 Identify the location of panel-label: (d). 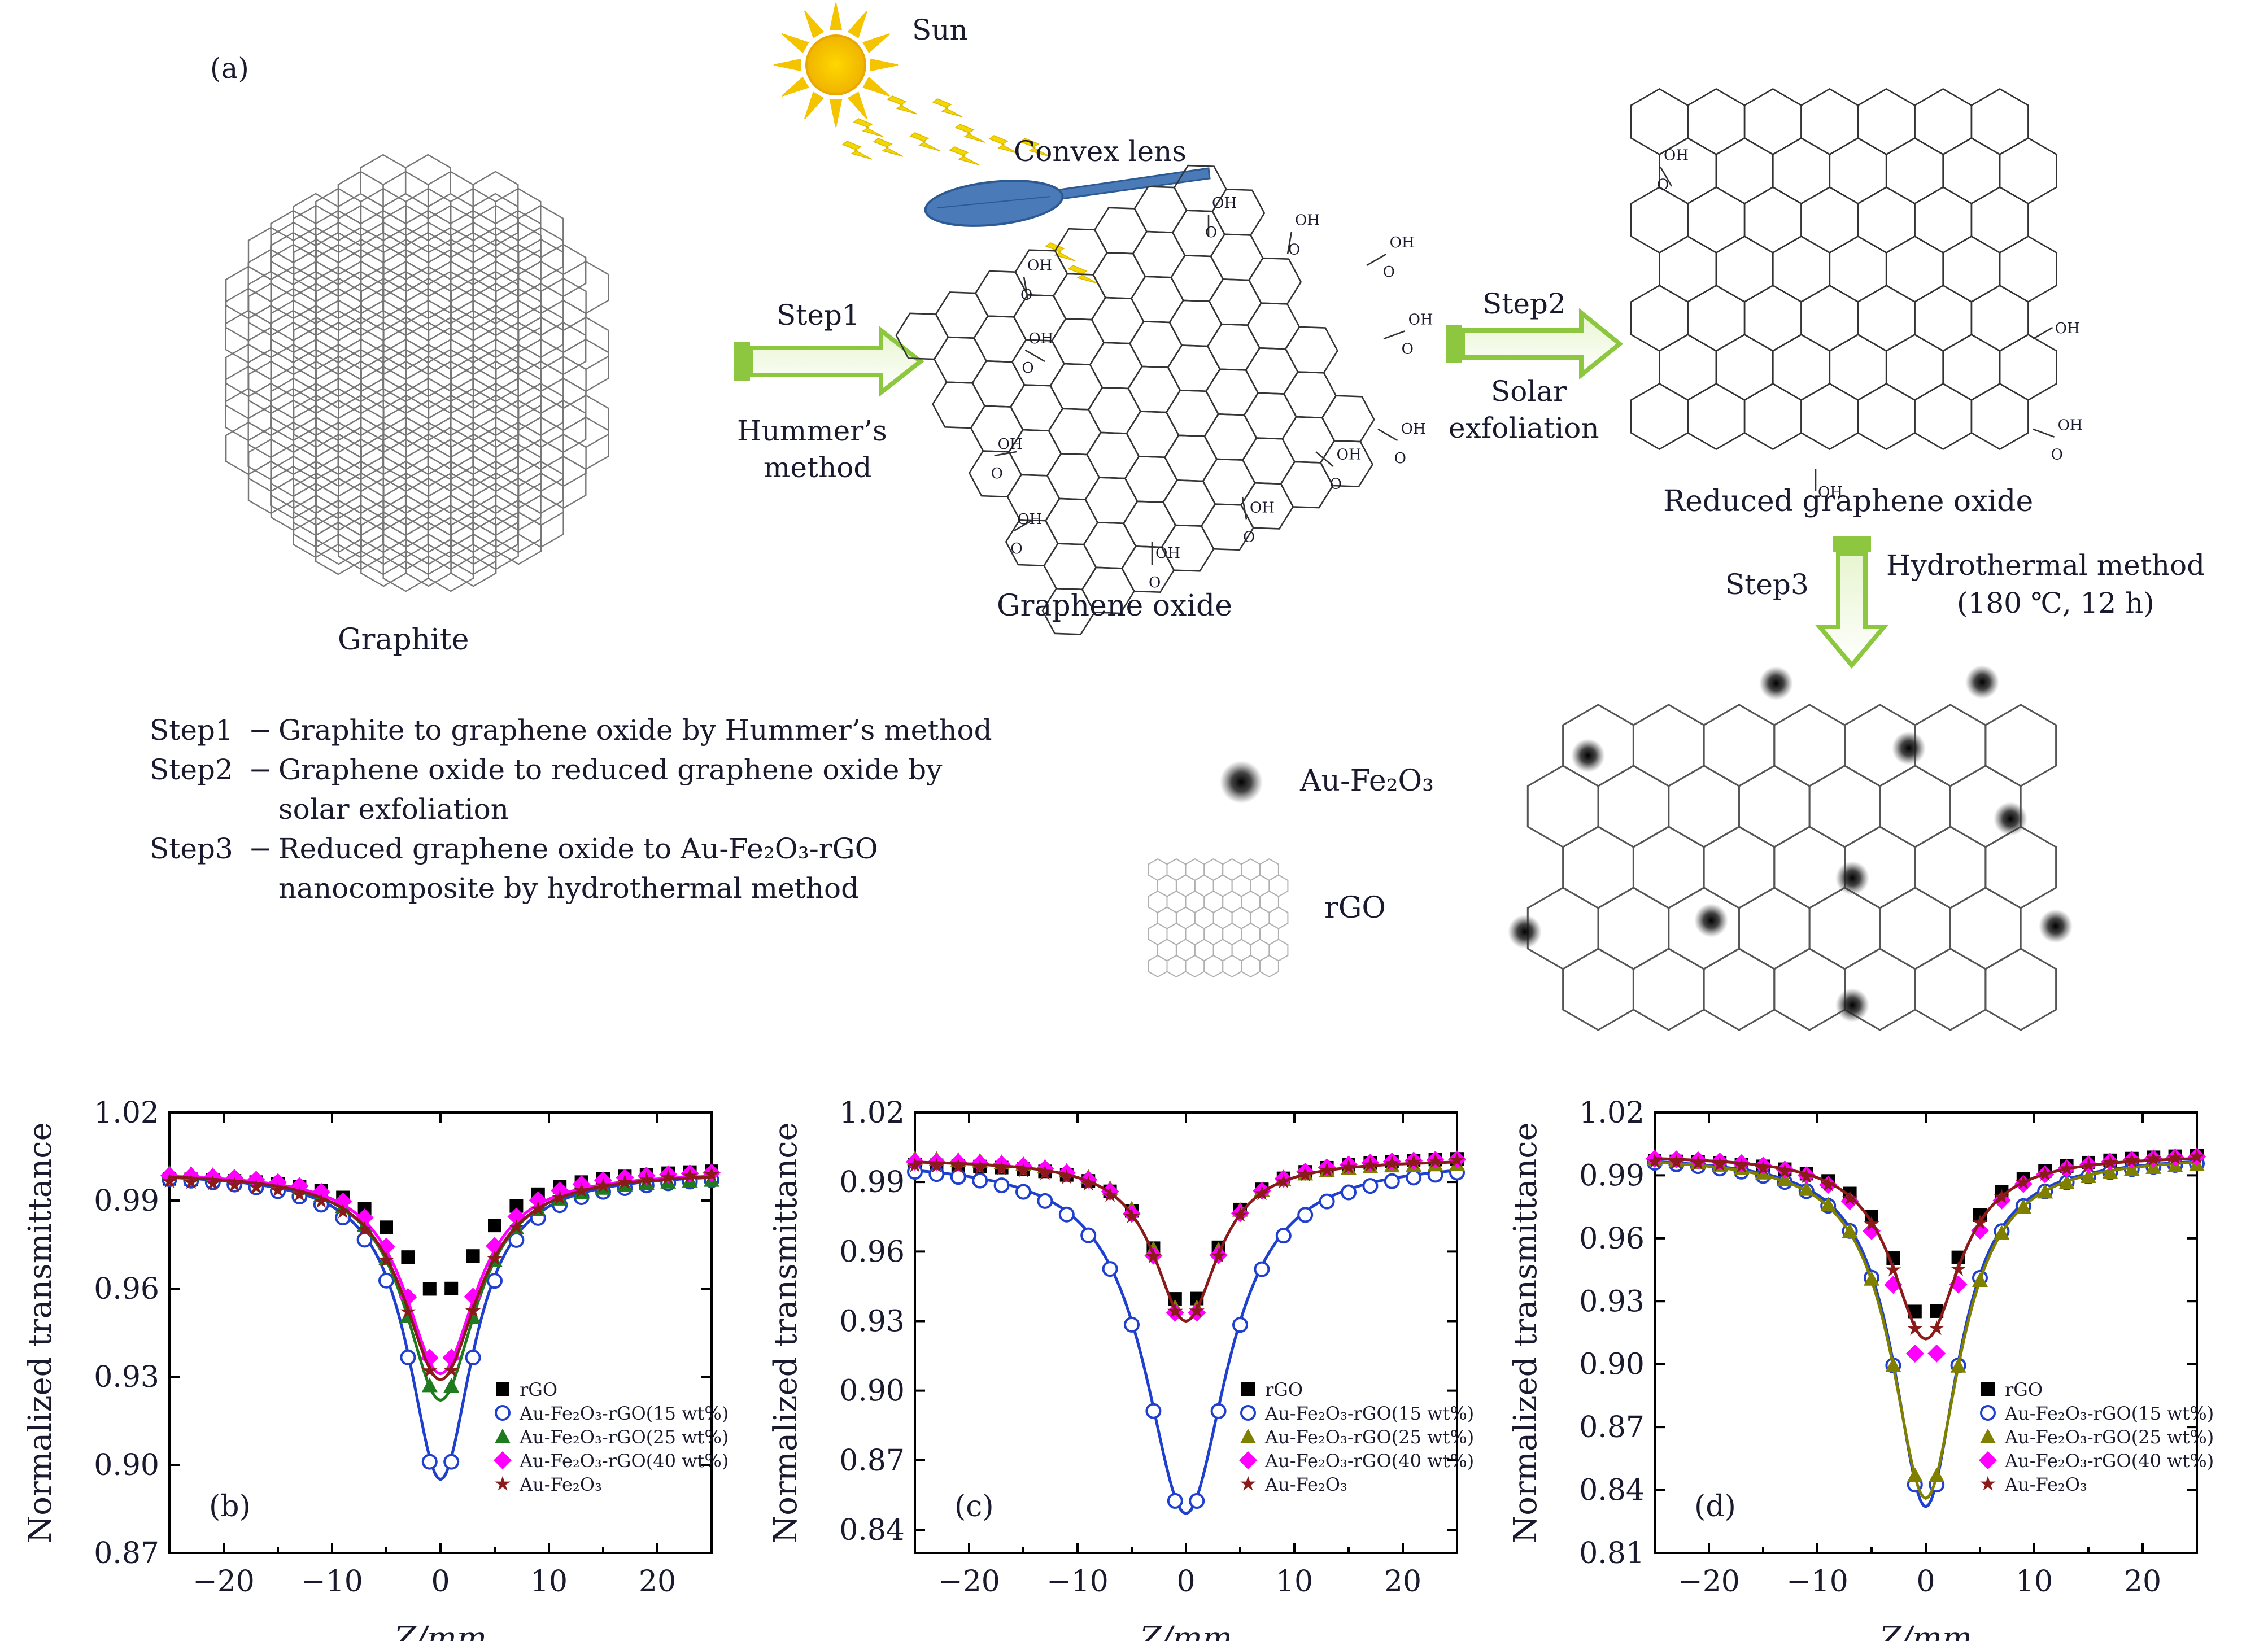
(1715, 1507).